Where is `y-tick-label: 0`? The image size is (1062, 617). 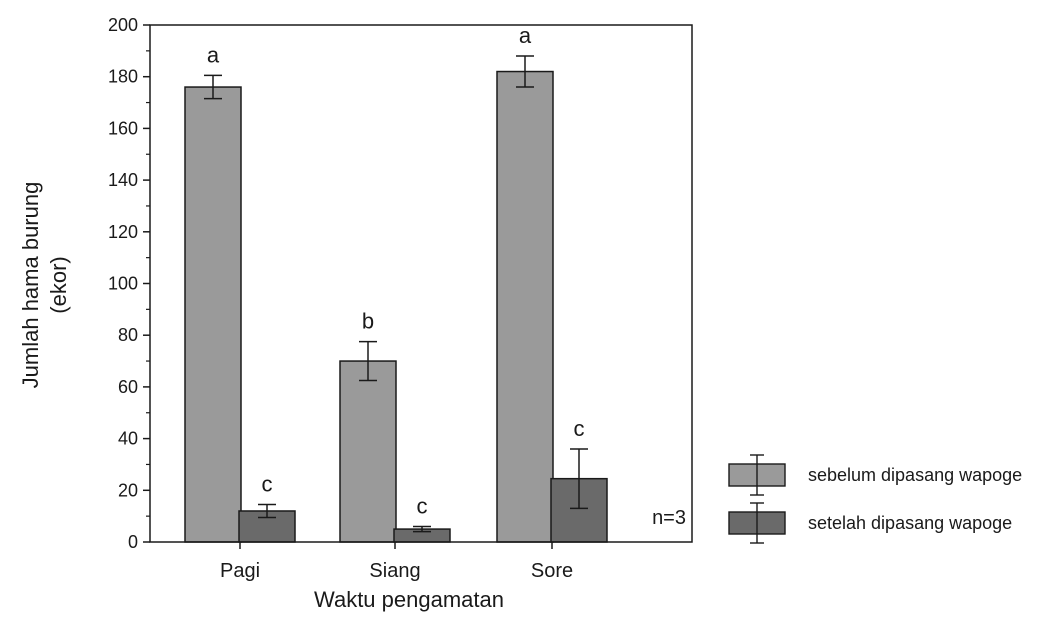 y-tick-label: 0 is located at coordinates (133, 542).